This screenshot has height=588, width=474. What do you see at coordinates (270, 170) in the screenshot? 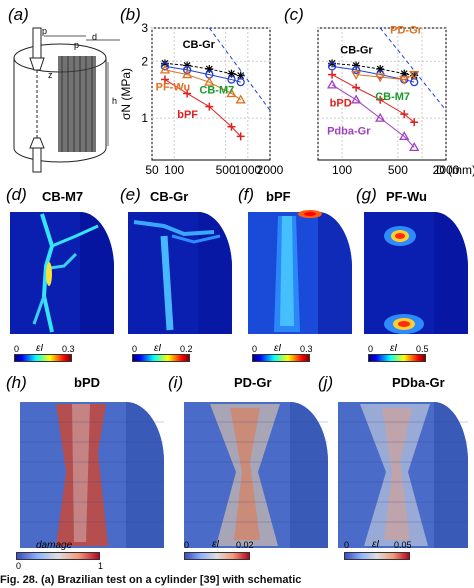
I see `x-tick-label: 2000` at bounding box center [270, 170].